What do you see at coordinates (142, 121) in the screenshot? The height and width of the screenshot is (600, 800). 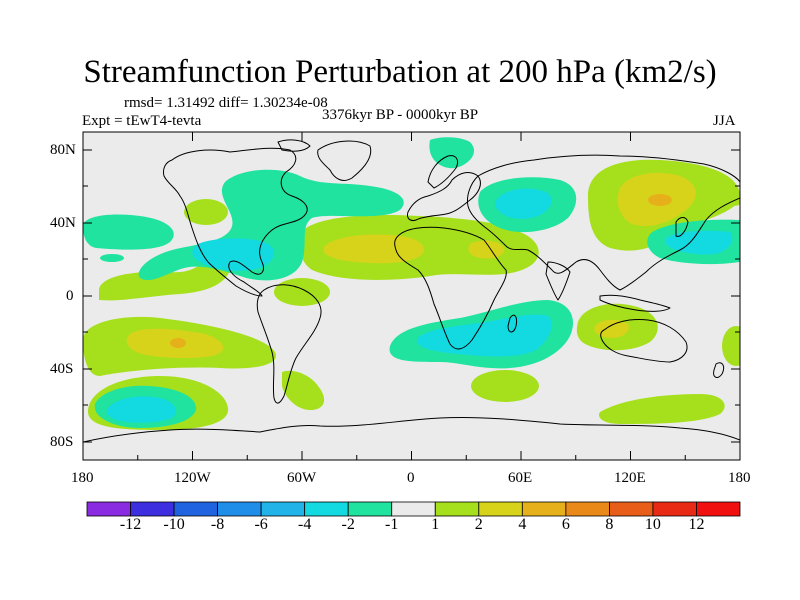 I see `experiment-label: Expt = tEwT4-tevta` at bounding box center [142, 121].